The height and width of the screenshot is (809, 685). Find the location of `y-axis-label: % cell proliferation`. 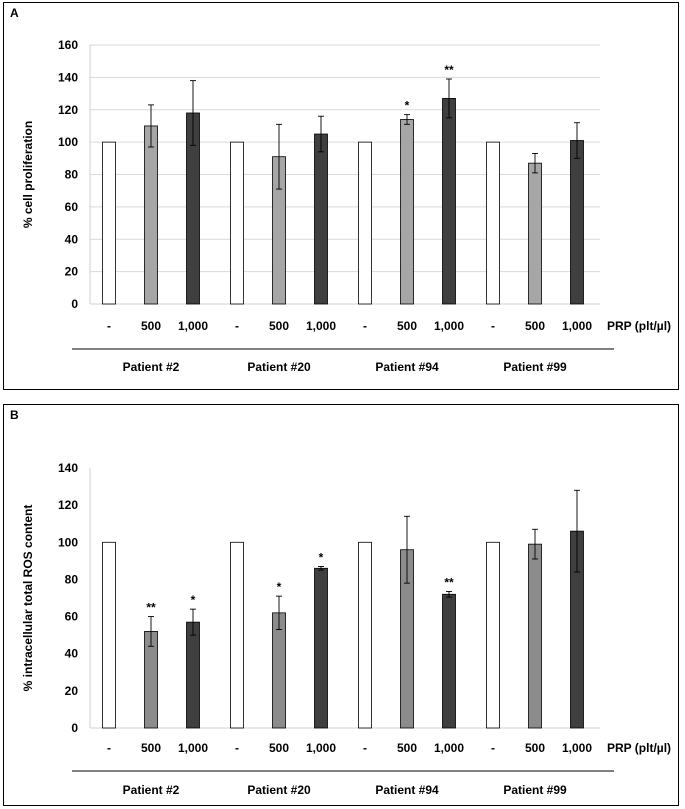

y-axis-label: % cell proliferation is located at coordinates (28, 174).